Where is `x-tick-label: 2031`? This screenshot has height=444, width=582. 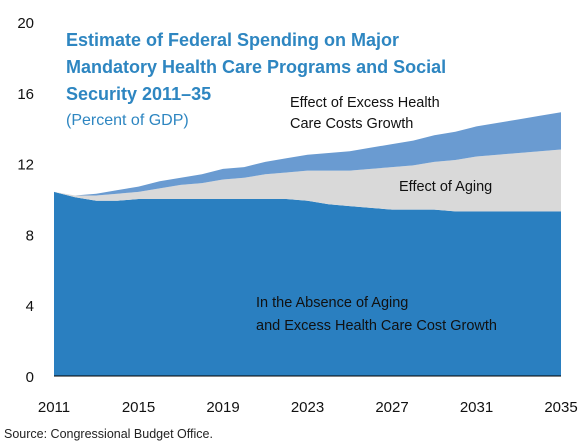 x-tick-label: 2031 is located at coordinates (476, 407).